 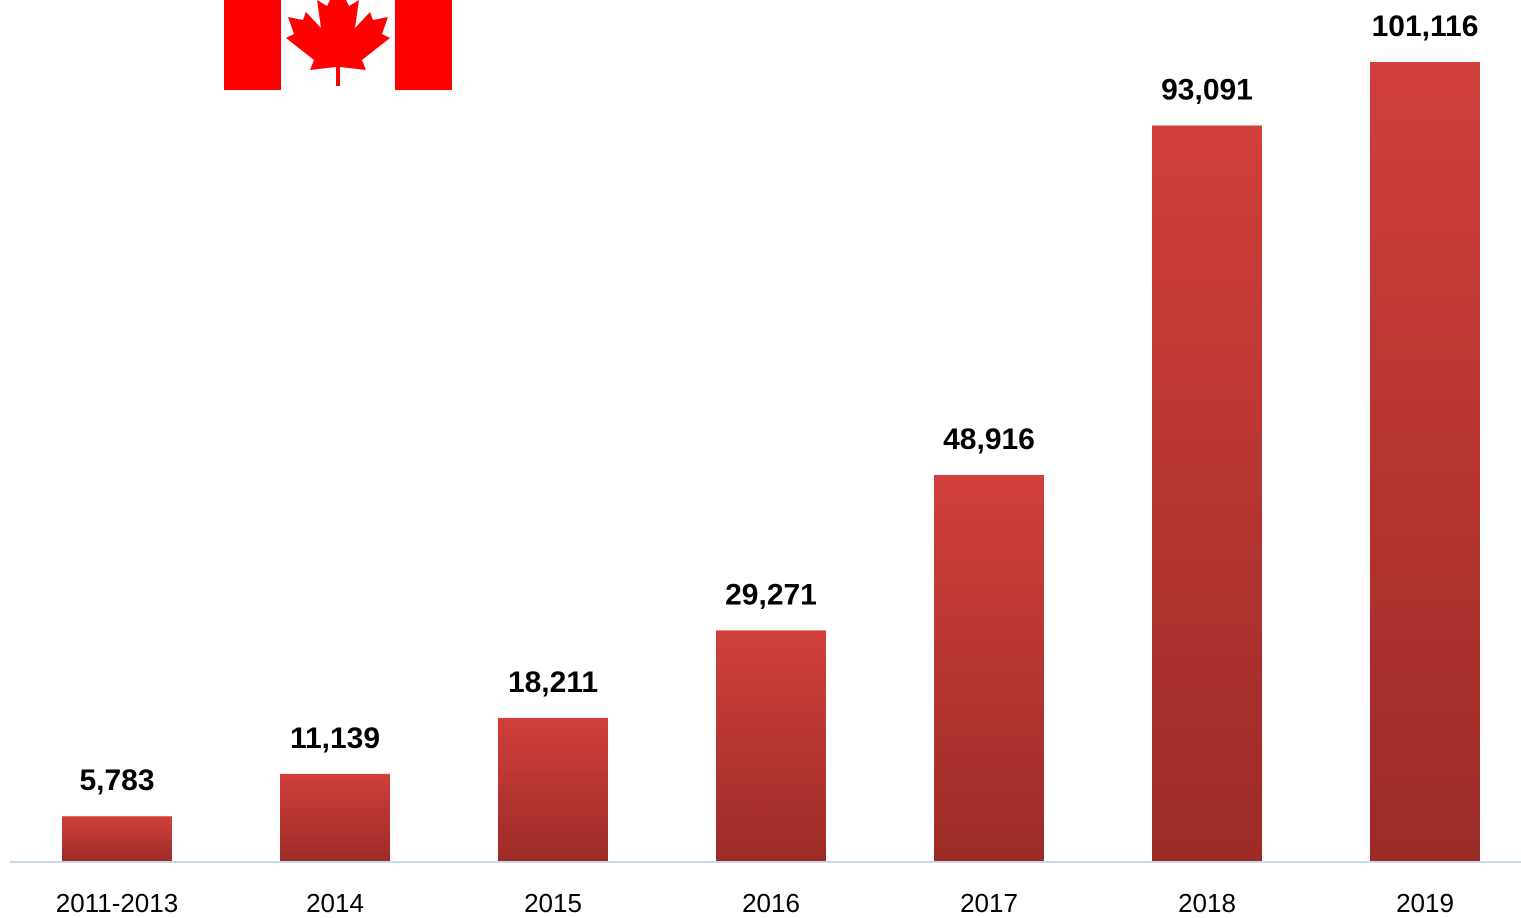 What do you see at coordinates (1425, 462) in the screenshot?
I see `bar-2019` at bounding box center [1425, 462].